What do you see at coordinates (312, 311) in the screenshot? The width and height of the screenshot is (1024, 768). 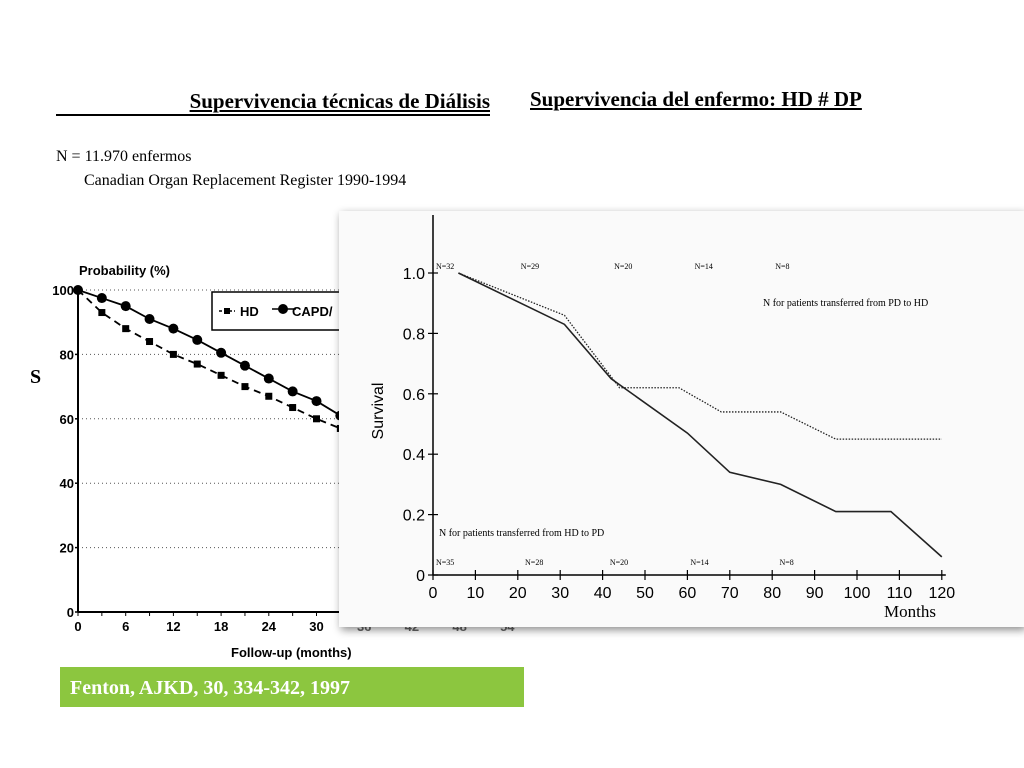 I see `legend-label-capd: CAPD/` at bounding box center [312, 311].